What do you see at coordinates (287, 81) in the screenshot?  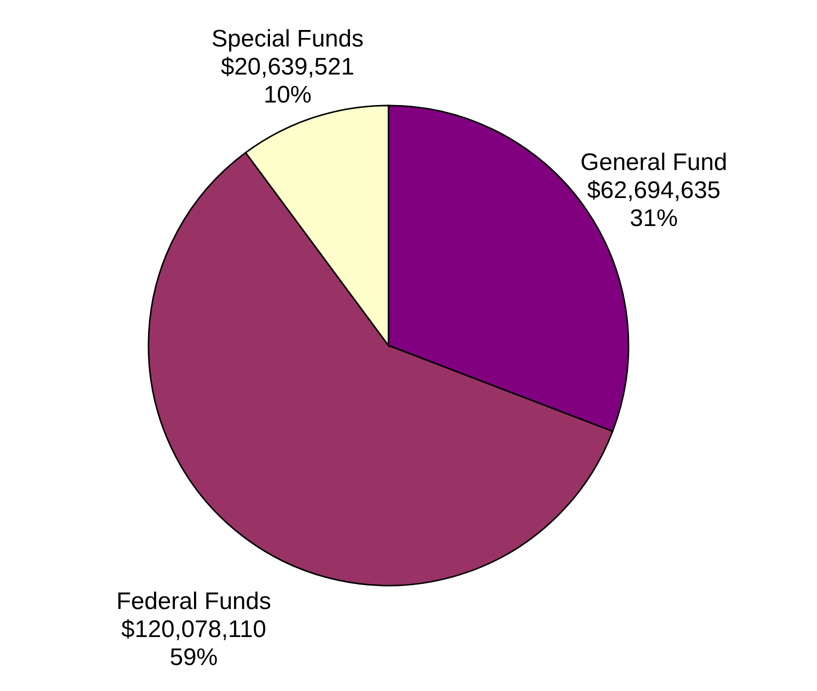 I see `data-label: $20,639,521 10%` at bounding box center [287, 81].